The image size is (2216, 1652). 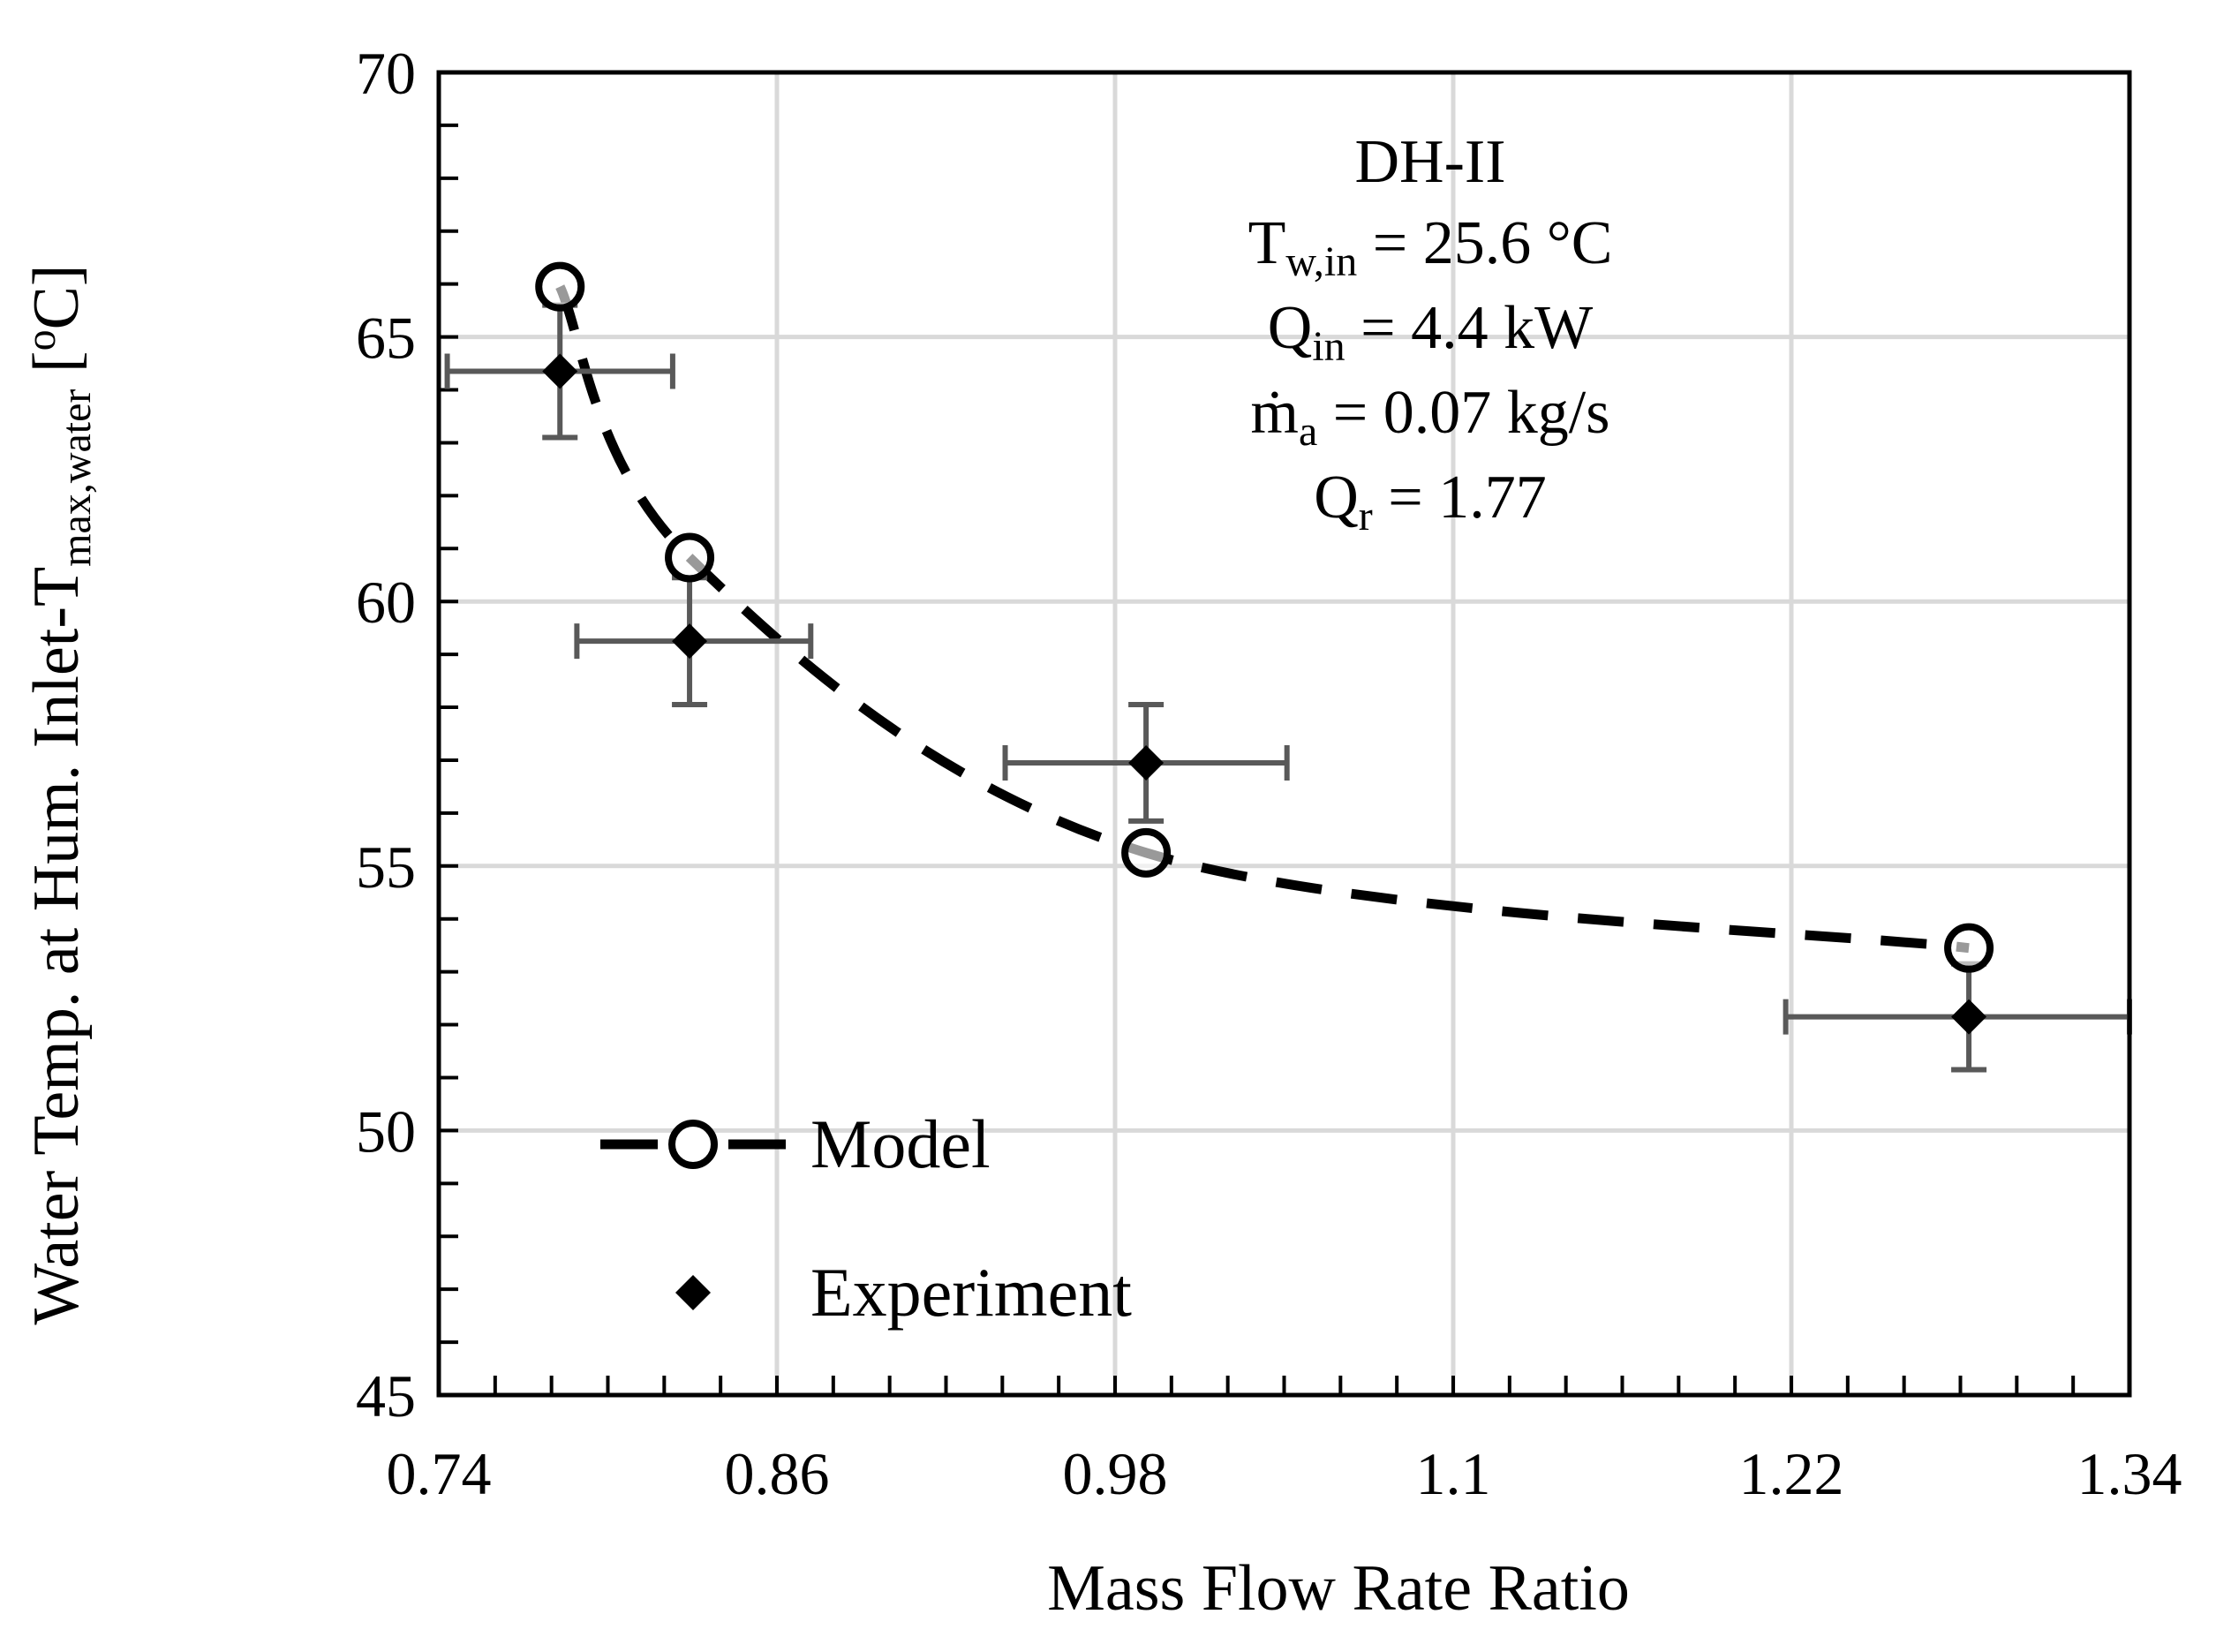 I want to click on y-tick-labels: 45 50 55 60 65 70, so click(x=386, y=734).